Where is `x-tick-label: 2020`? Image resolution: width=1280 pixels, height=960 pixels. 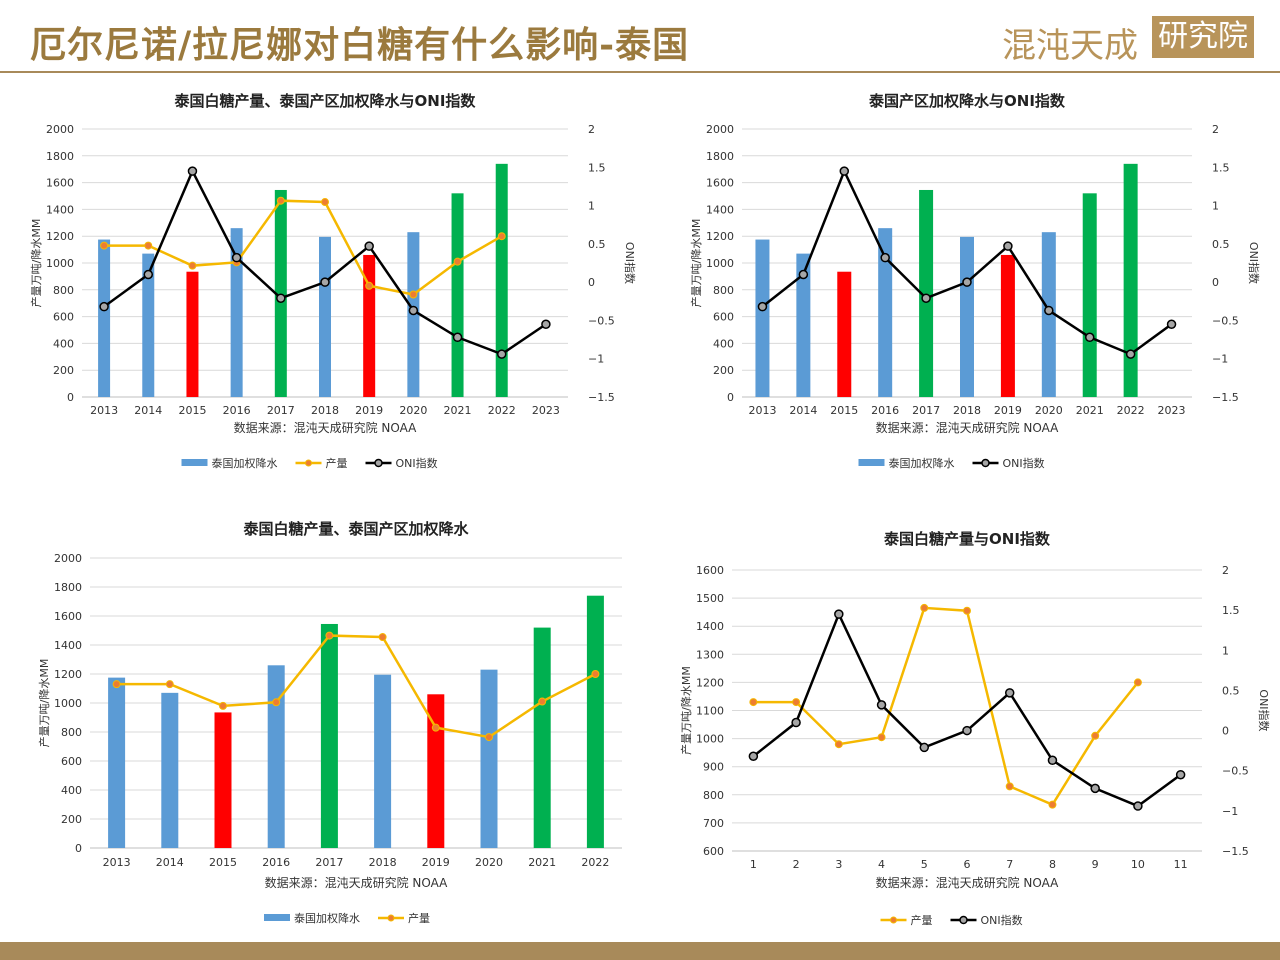
x-tick-label: 2020 is located at coordinates (413, 410).